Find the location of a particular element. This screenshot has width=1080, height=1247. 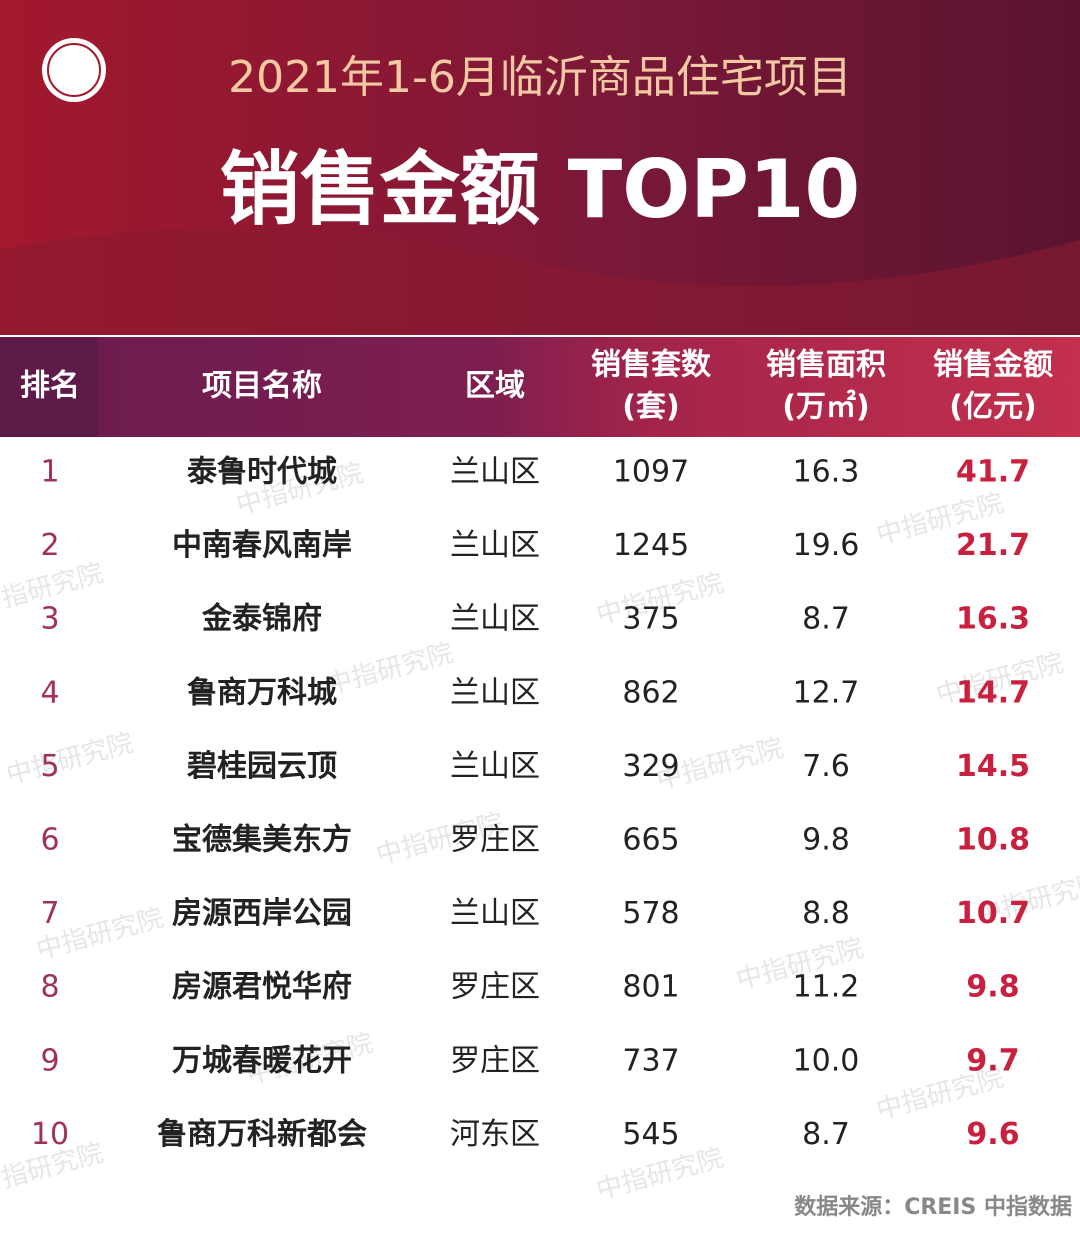

table-cell: 万城春暖花开 is located at coordinates (262, 1060).